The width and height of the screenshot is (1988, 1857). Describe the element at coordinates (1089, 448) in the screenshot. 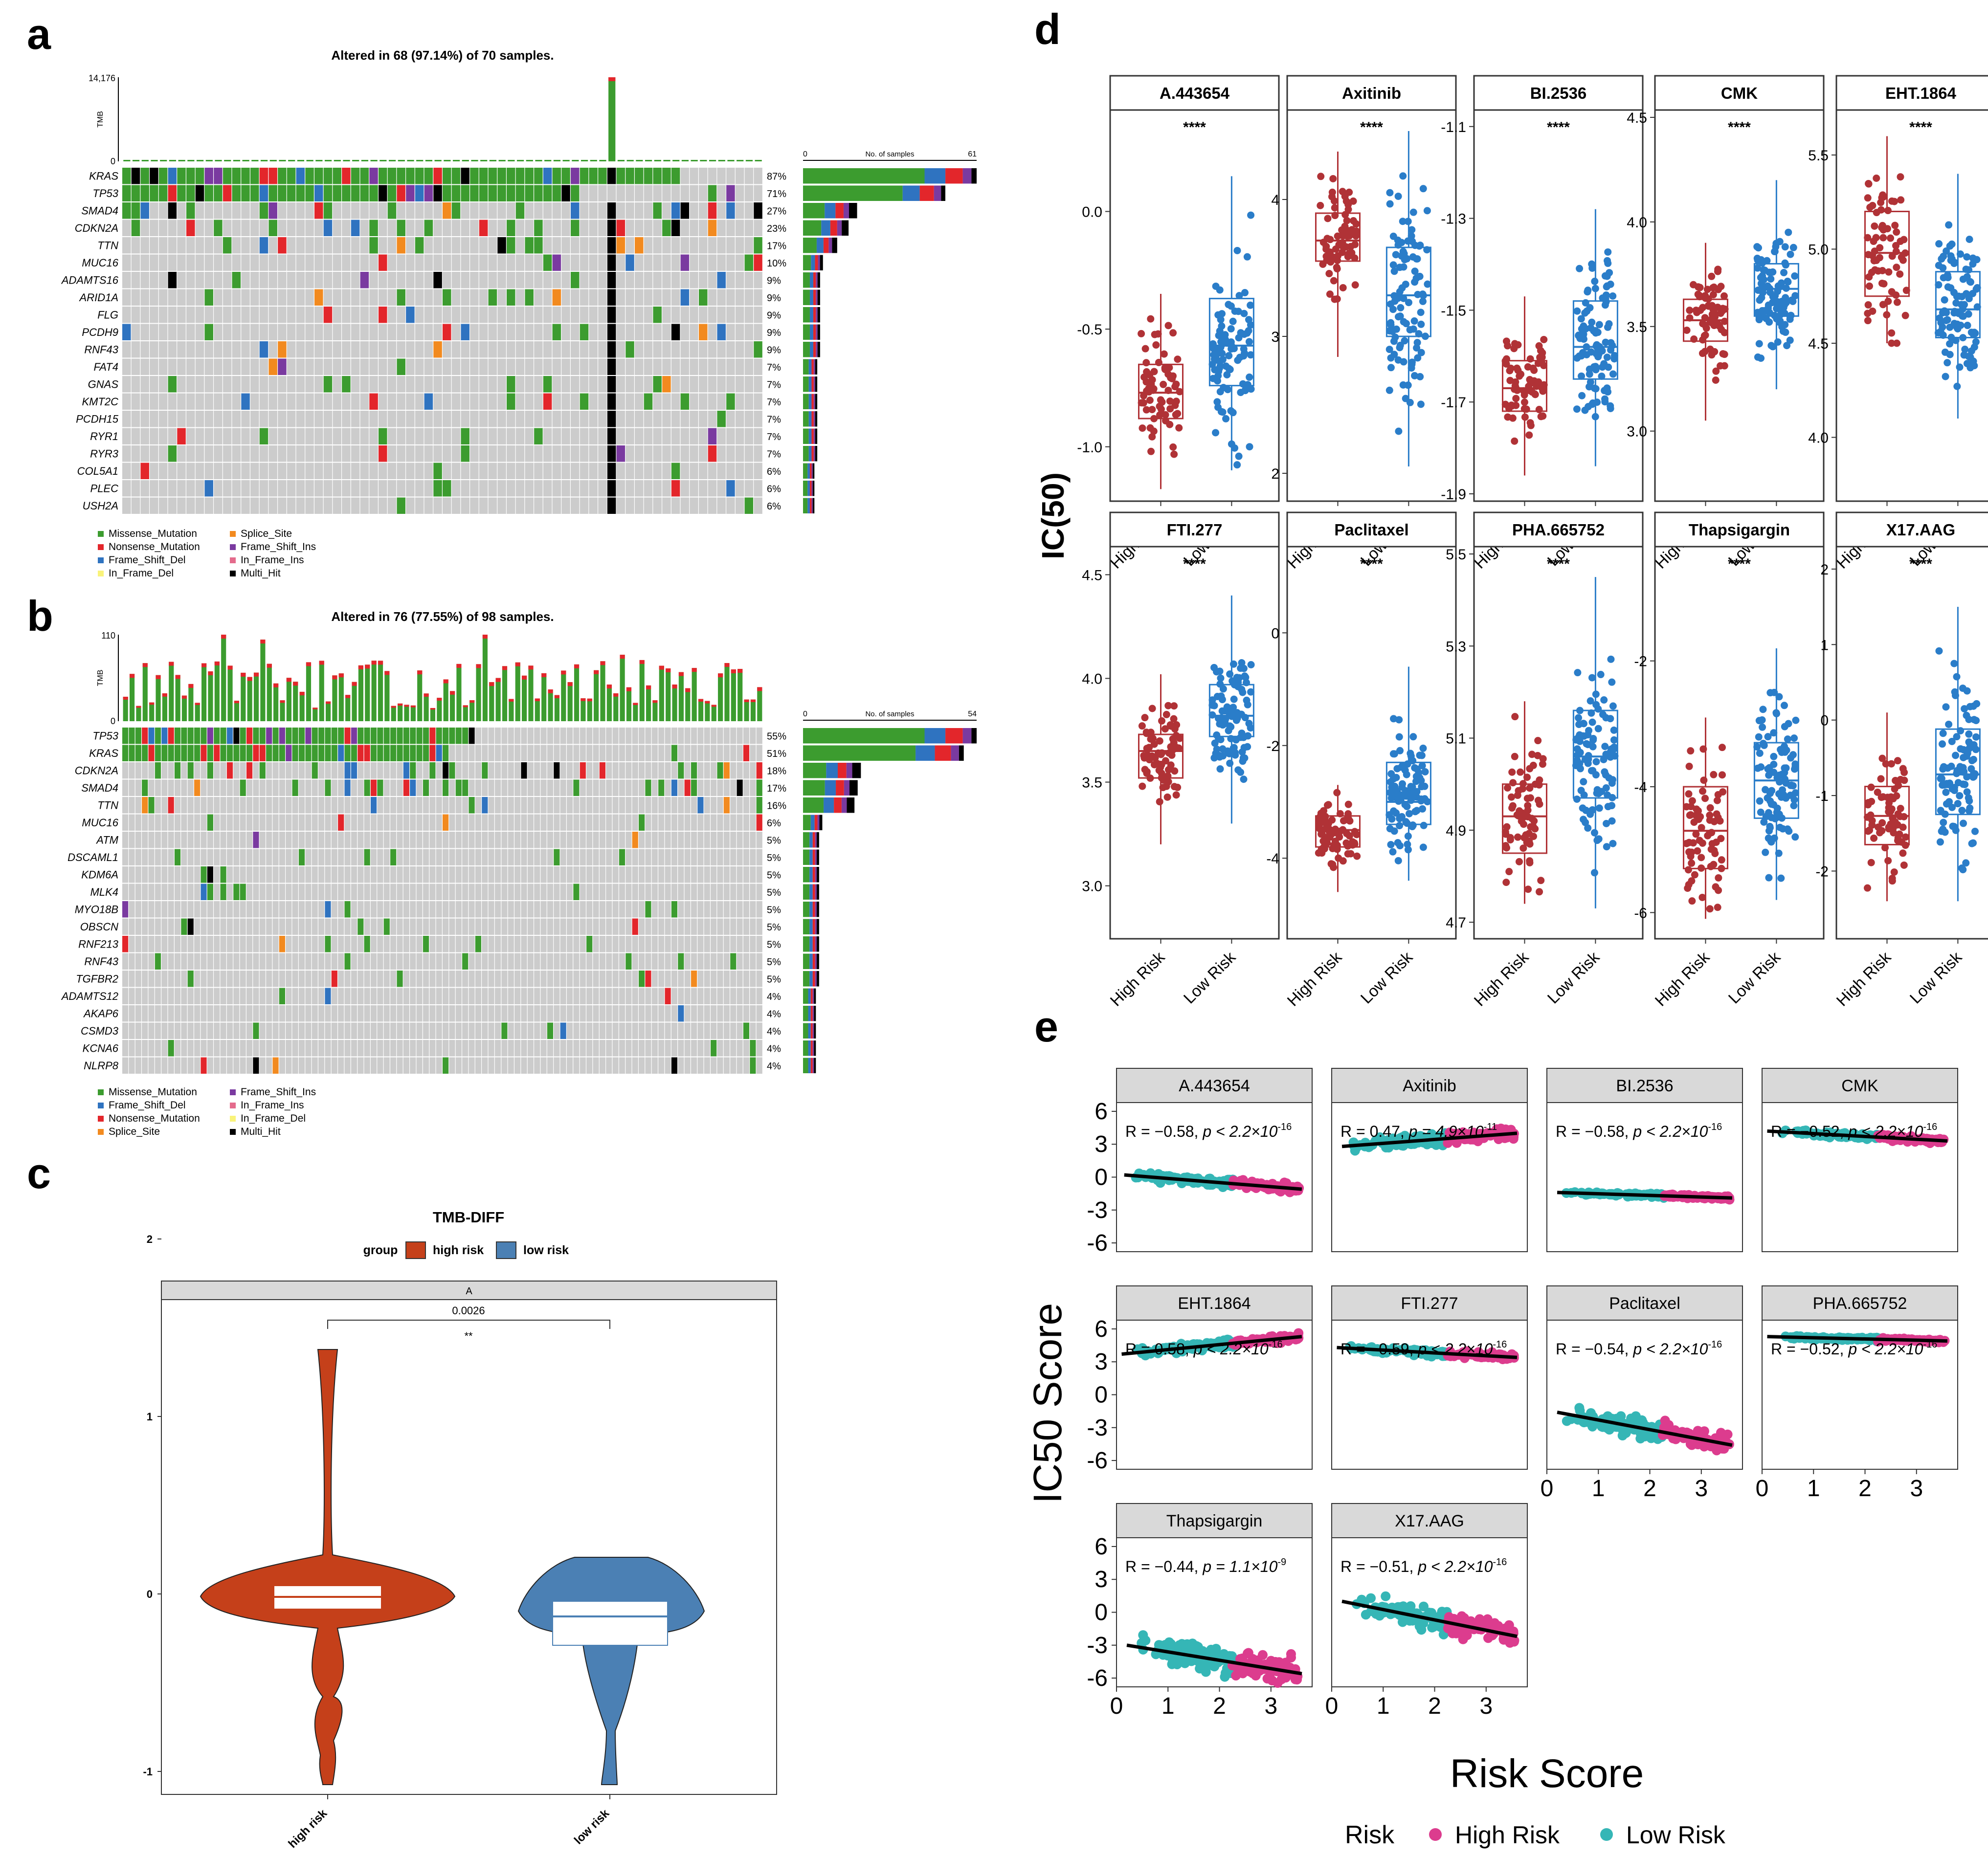

I see `y-tick-label: -1.0` at that location.